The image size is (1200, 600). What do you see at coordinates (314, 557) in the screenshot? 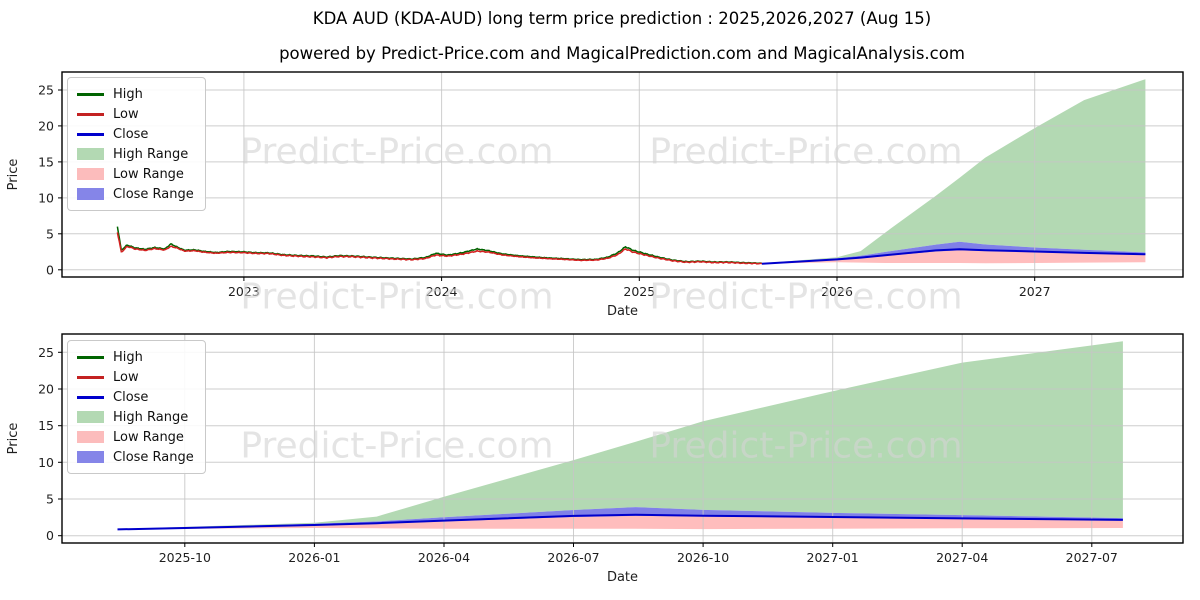
I see `x-tick-label: 2026-01` at bounding box center [314, 557].